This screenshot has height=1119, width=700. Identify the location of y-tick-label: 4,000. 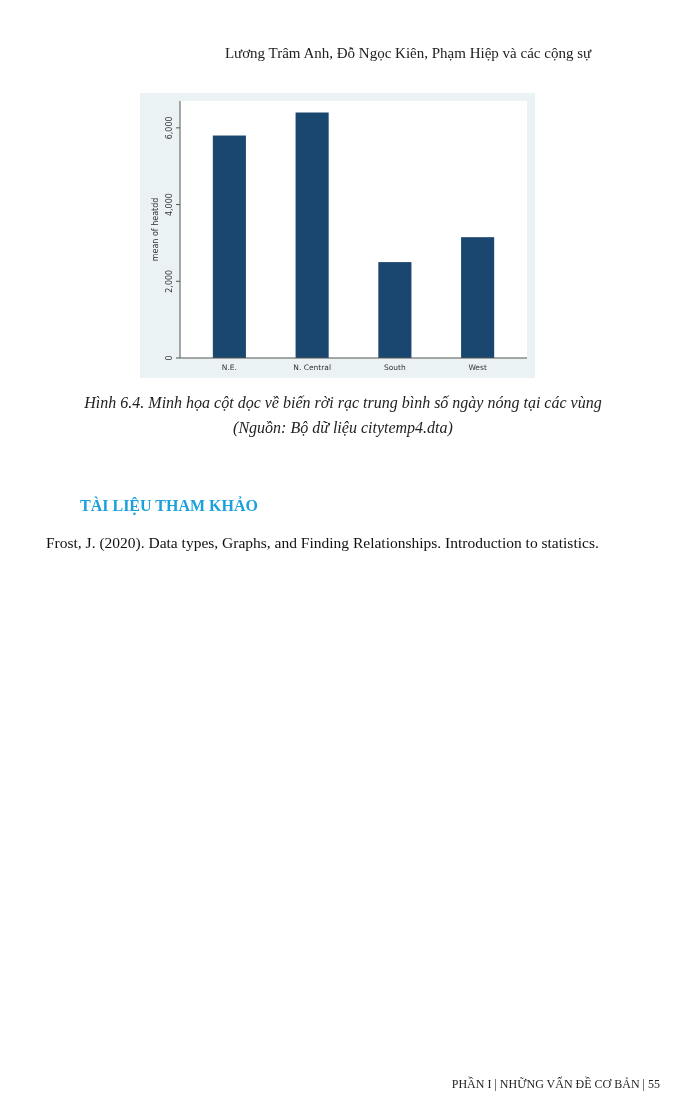
(169, 205).